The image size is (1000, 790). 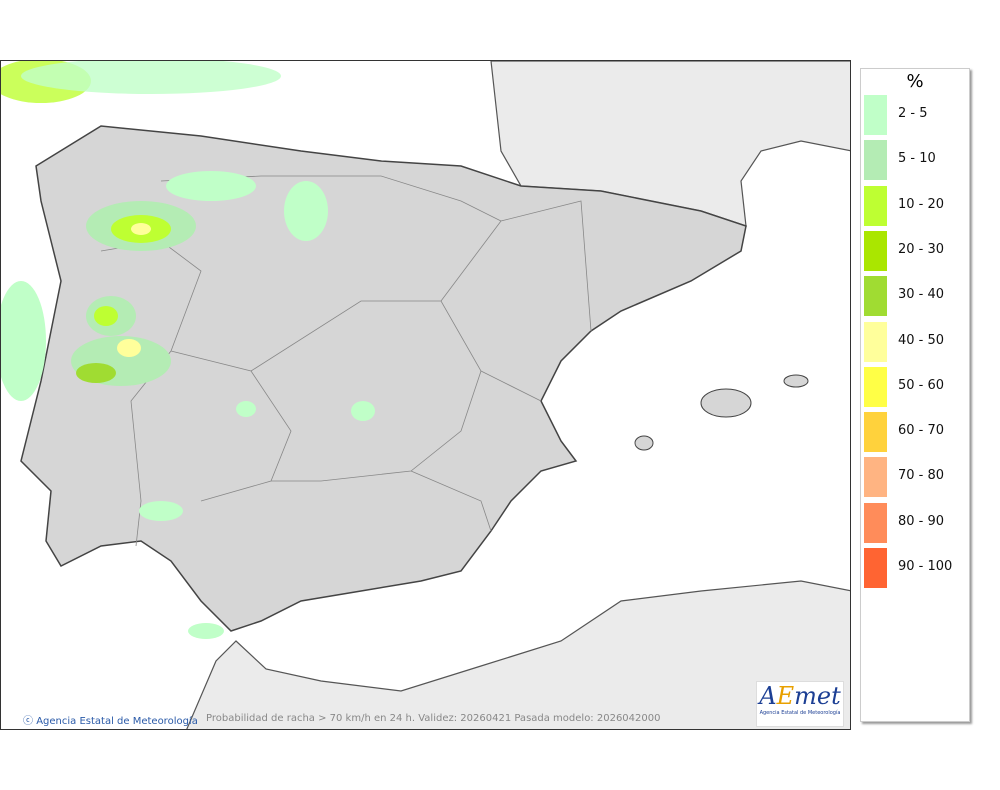 I want to click on legend-label: 5 - 10, so click(x=917, y=159).